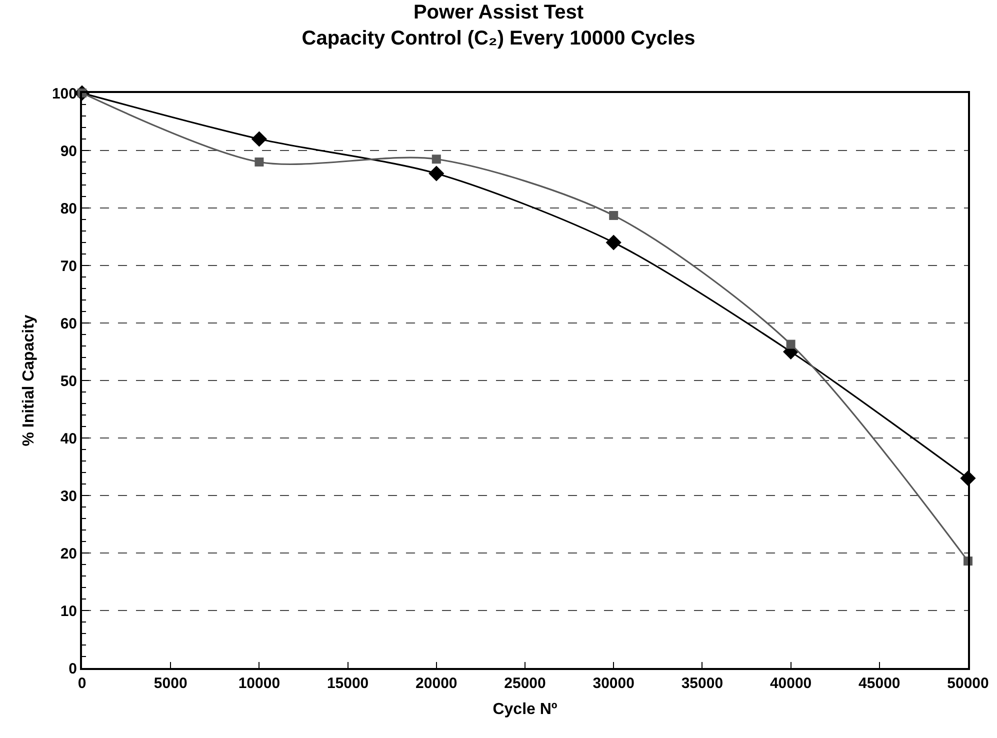 Image resolution: width=997 pixels, height=738 pixels. I want to click on x-tick-label: 10000, so click(259, 683).